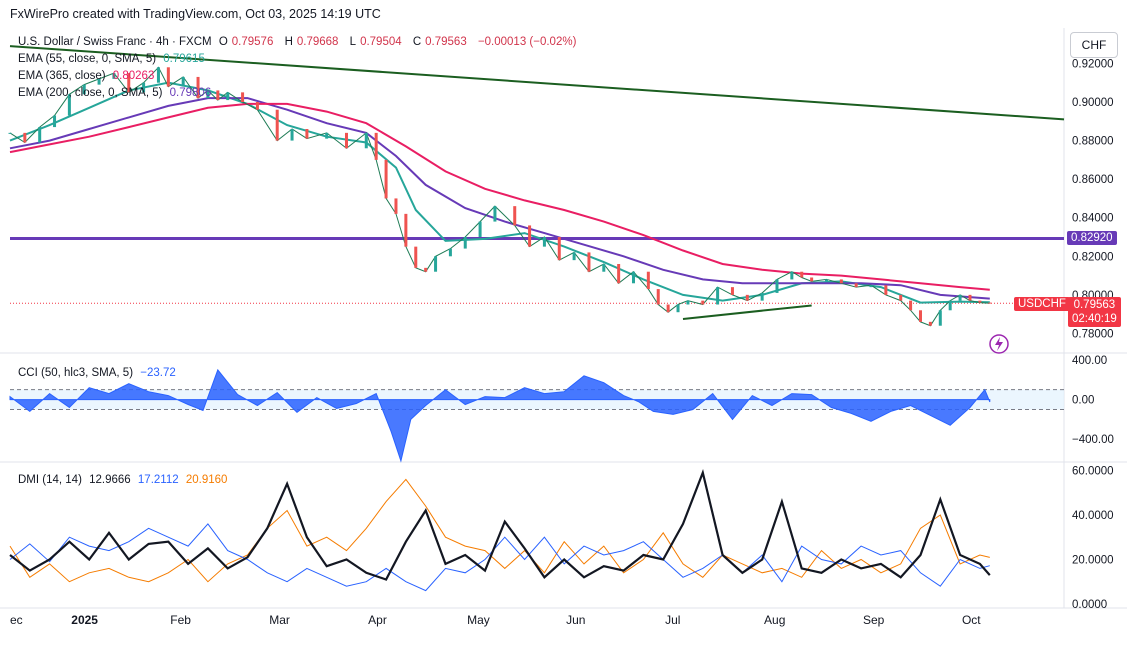  Describe the element at coordinates (206, 480) in the screenshot. I see `dmi-minus-value: 20.9160` at that location.